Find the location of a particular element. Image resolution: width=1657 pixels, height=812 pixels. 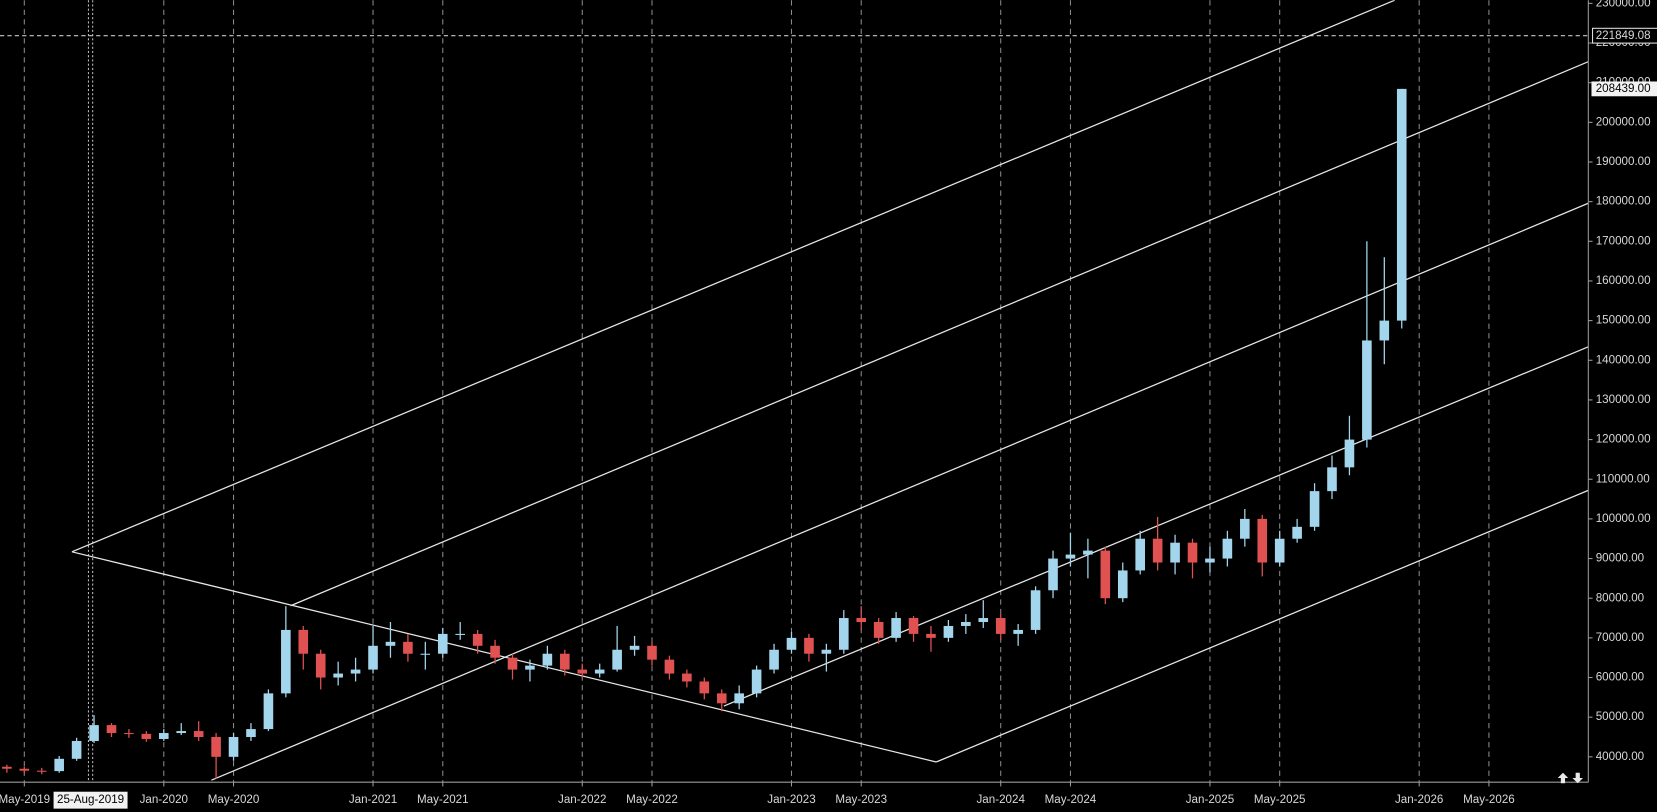

x-tick-label: May-2020 is located at coordinates (234, 799).